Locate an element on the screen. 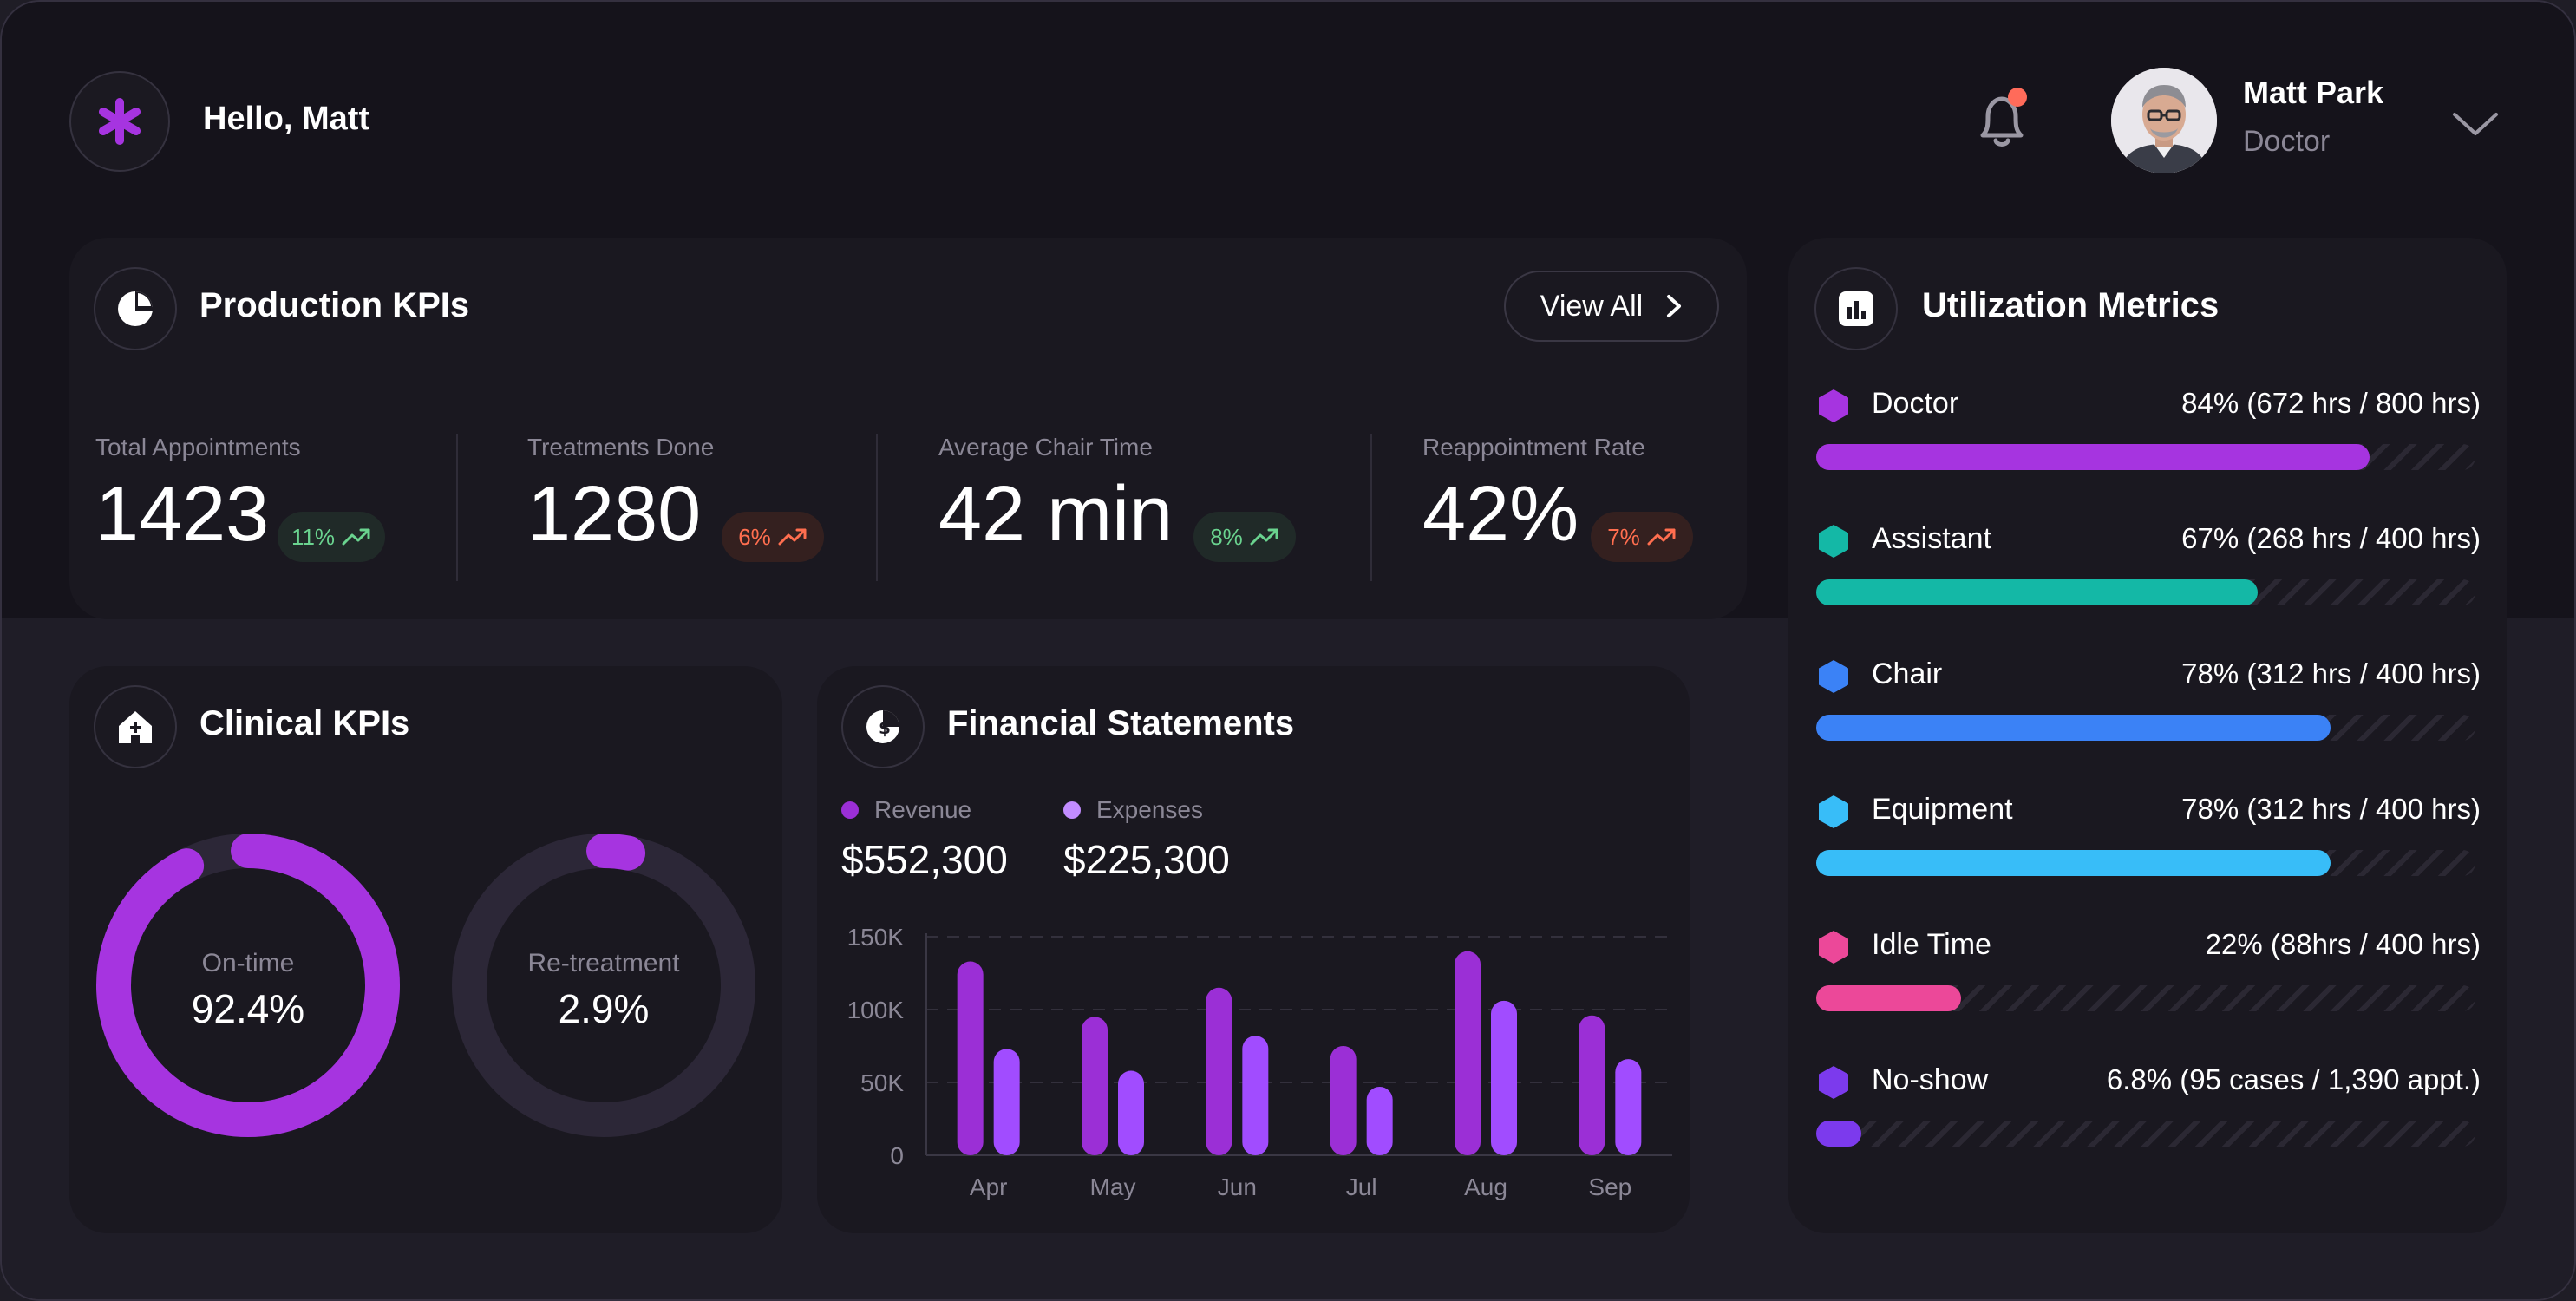  kpi-change-badge: 7% is located at coordinates (1642, 537).